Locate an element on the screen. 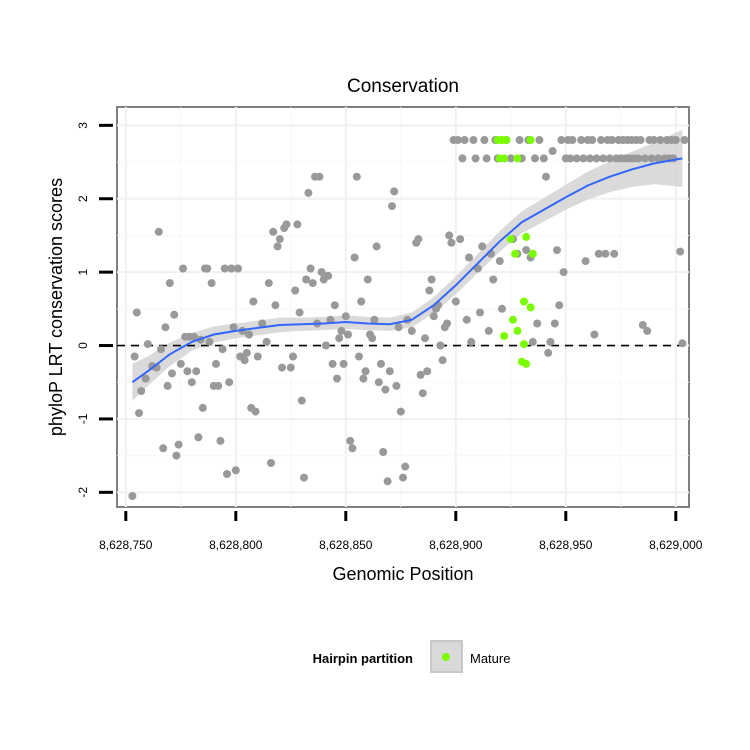 This screenshot has width=750, height=750. y-tick-label: 2 is located at coordinates (83, 198).